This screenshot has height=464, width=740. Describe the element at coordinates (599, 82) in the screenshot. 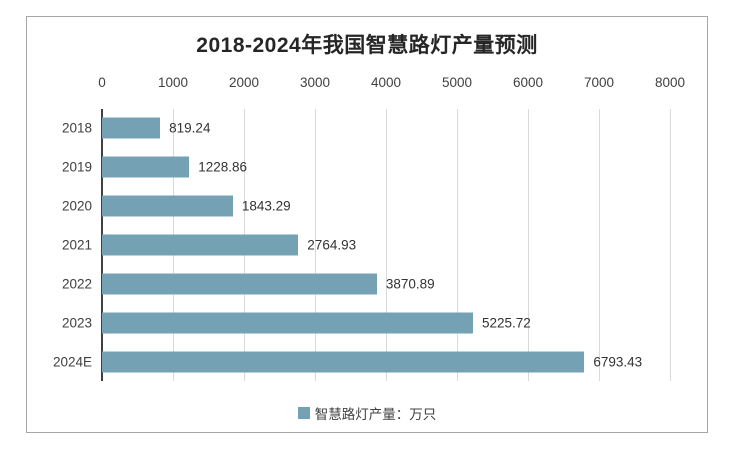

I see `x-tick-label: 7000` at that location.